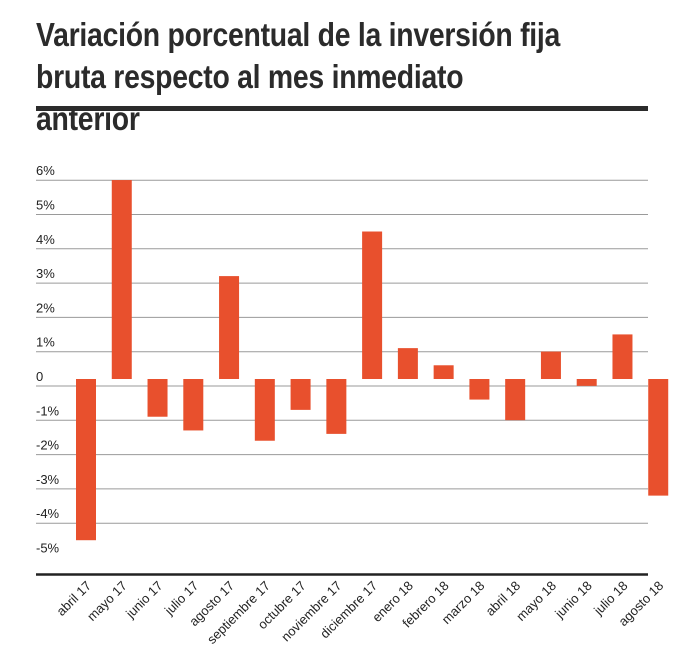 This screenshot has width=678, height=658. I want to click on y-tick-label: 6%, so click(45, 170).